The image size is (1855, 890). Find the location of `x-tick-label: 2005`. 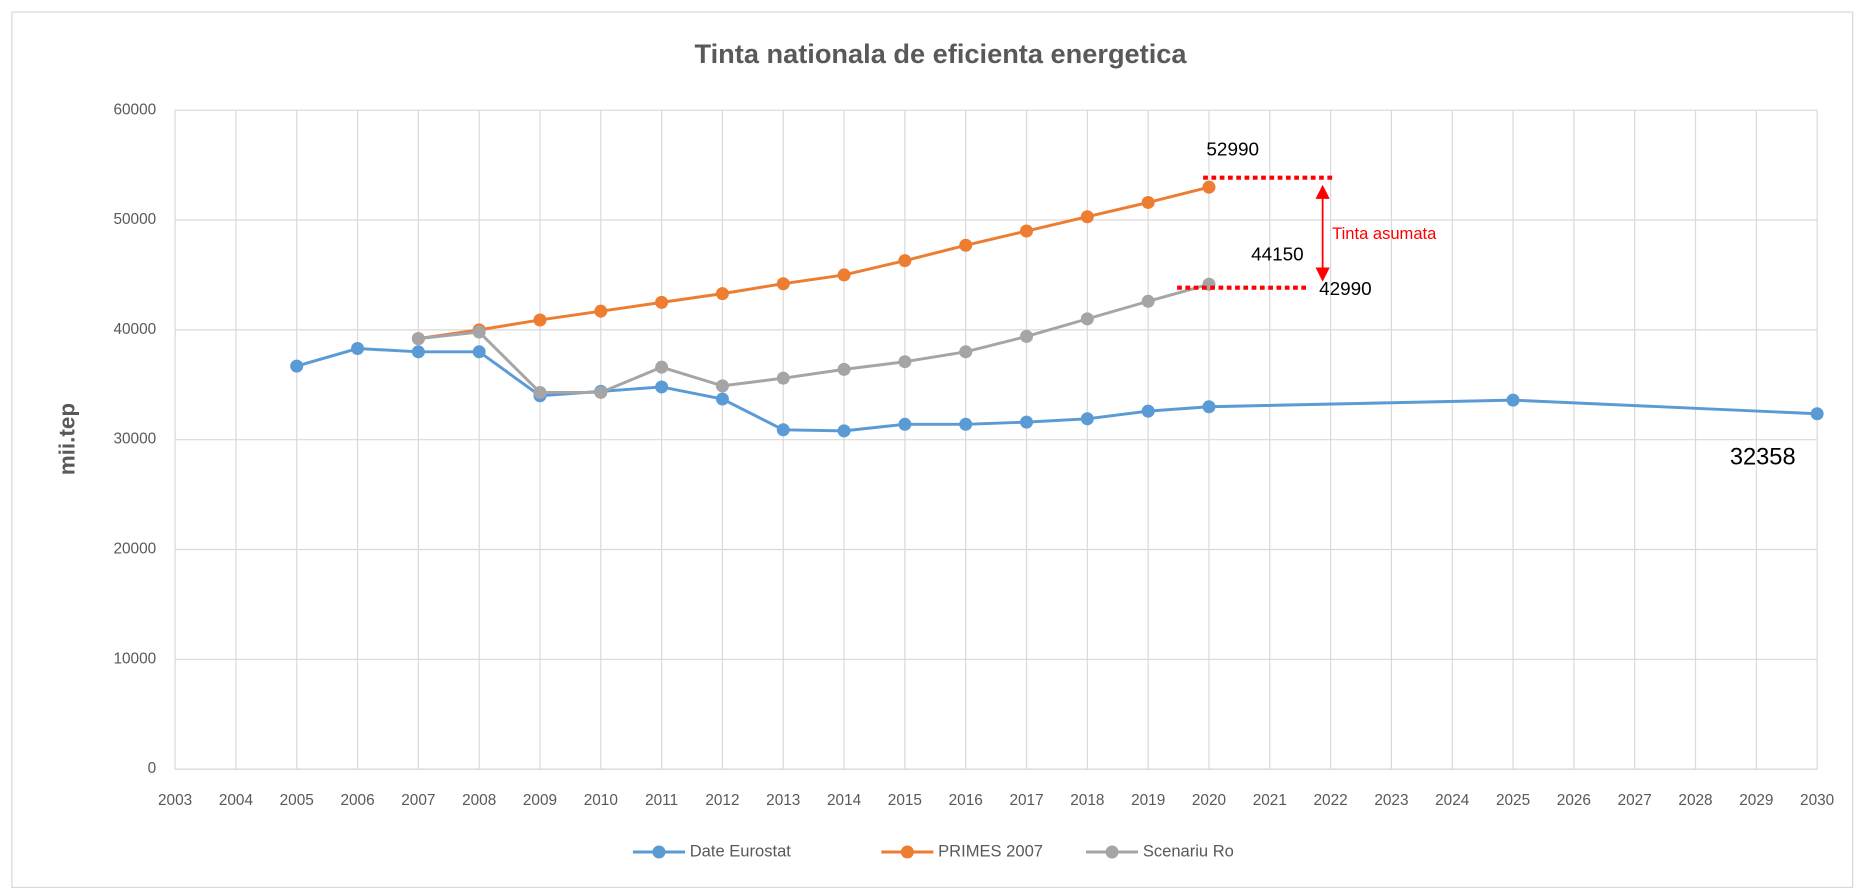

x-tick-label: 2005 is located at coordinates (297, 800).